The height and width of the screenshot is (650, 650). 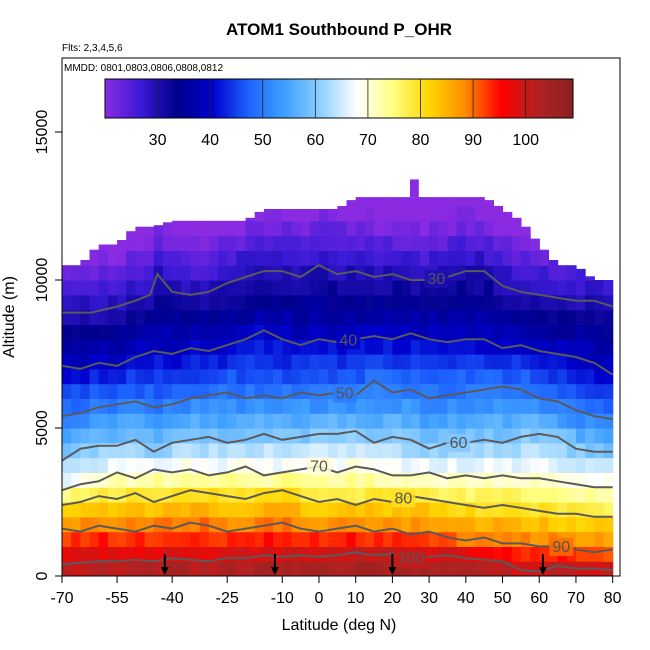 I want to click on x-tick-label: -10, so click(x=282, y=598).